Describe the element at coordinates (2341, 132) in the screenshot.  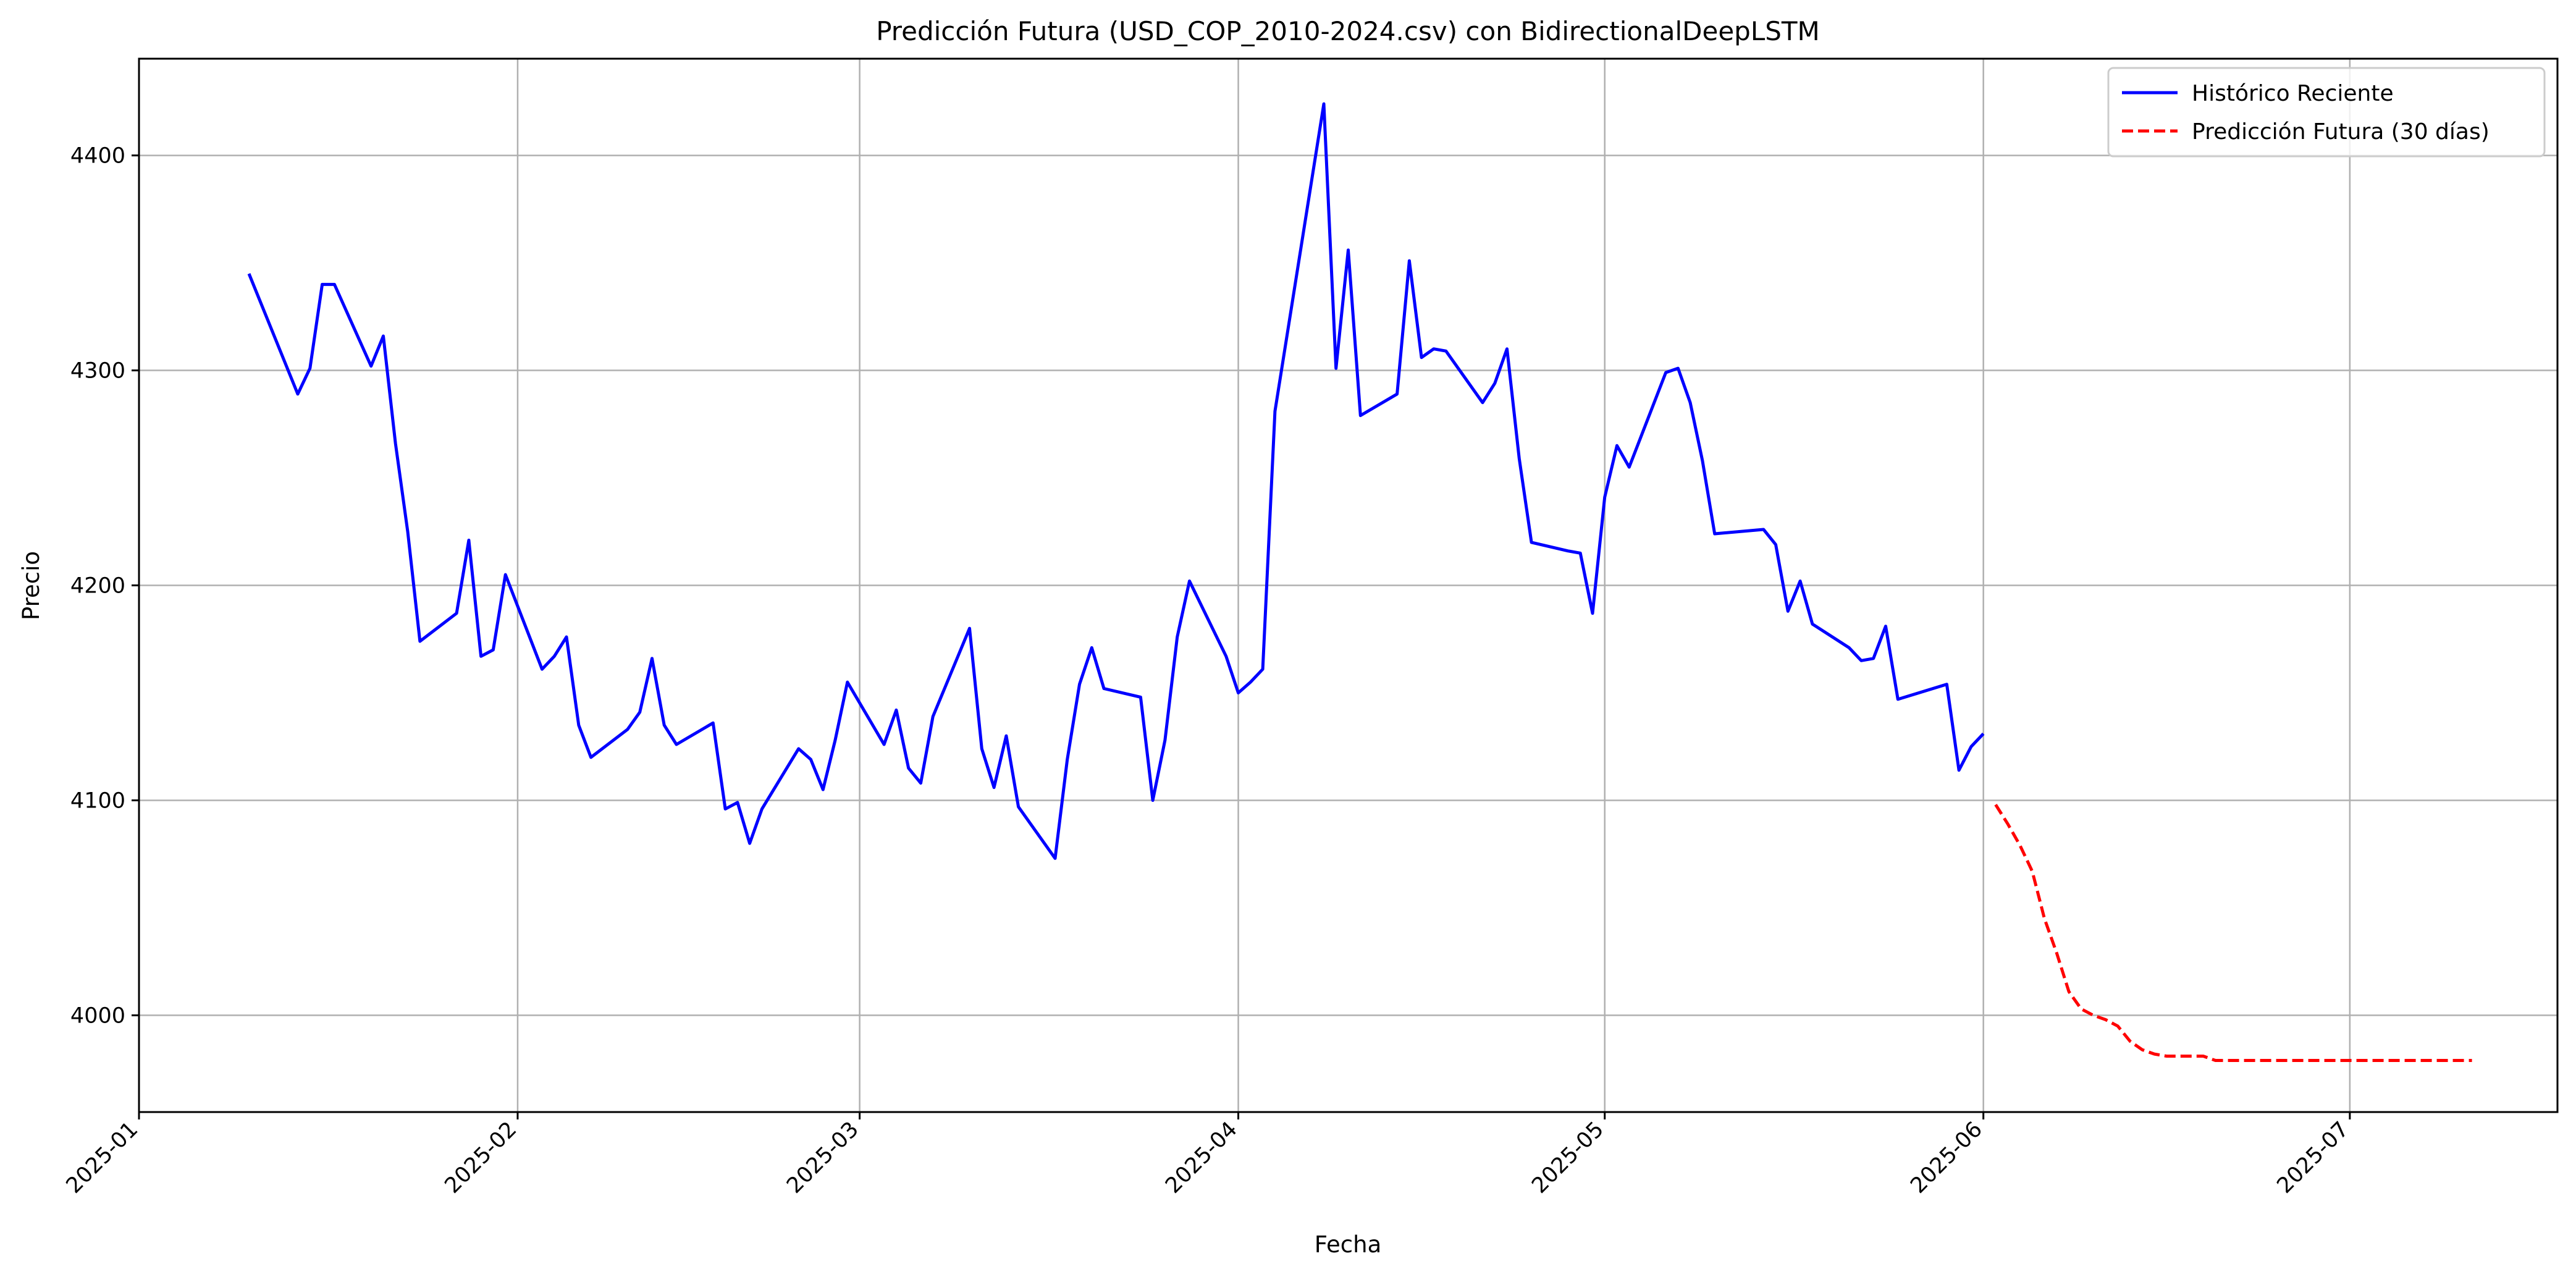
I see `legend-label-prediccion: Predicción Futura (30 días)` at that location.